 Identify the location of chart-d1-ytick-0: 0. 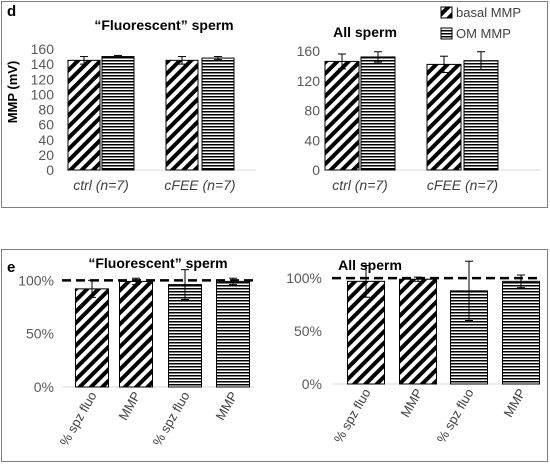
(50, 170).